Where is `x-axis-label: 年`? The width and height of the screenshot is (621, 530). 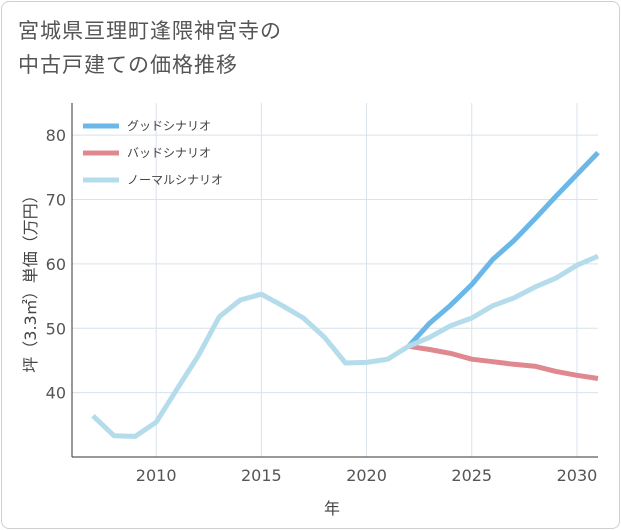 x-axis-label: 年 is located at coordinates (332, 508).